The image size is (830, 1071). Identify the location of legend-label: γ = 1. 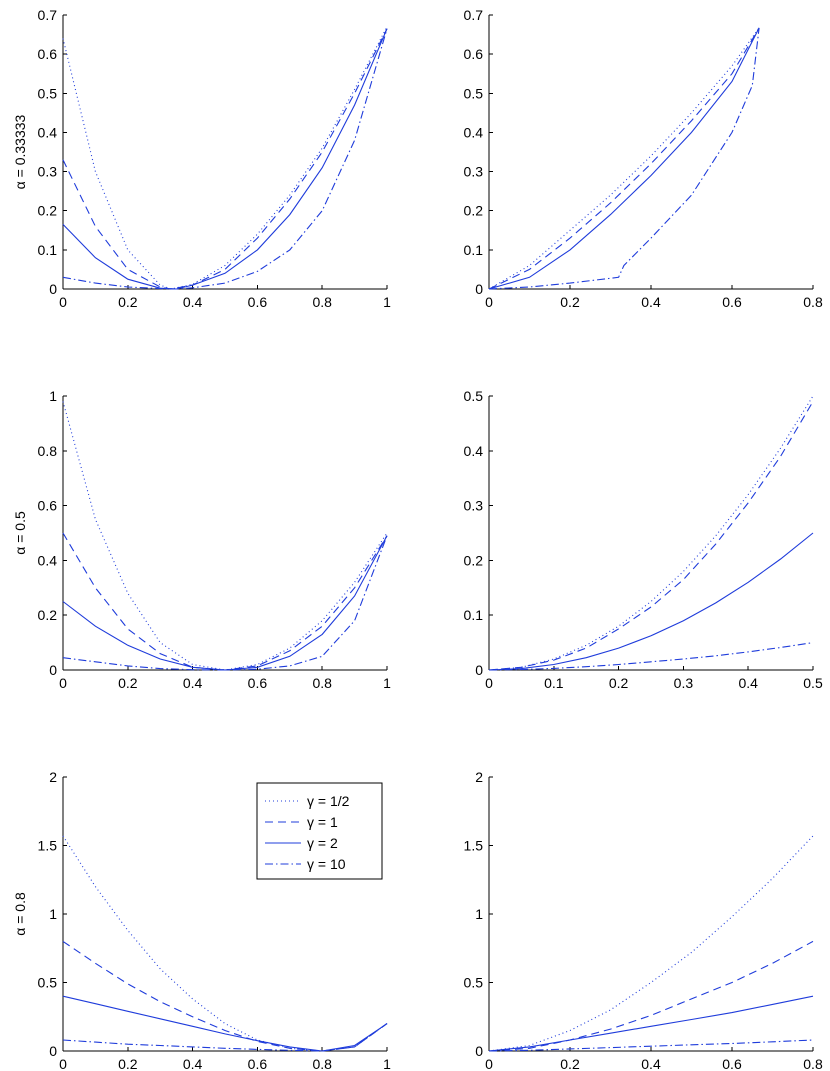
(322, 822).